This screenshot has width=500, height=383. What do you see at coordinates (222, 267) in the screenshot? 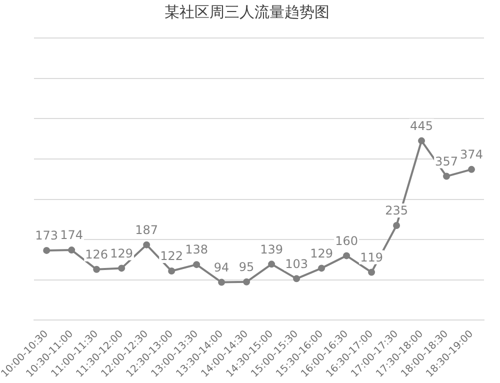
I see `data-label: 94` at bounding box center [222, 267].